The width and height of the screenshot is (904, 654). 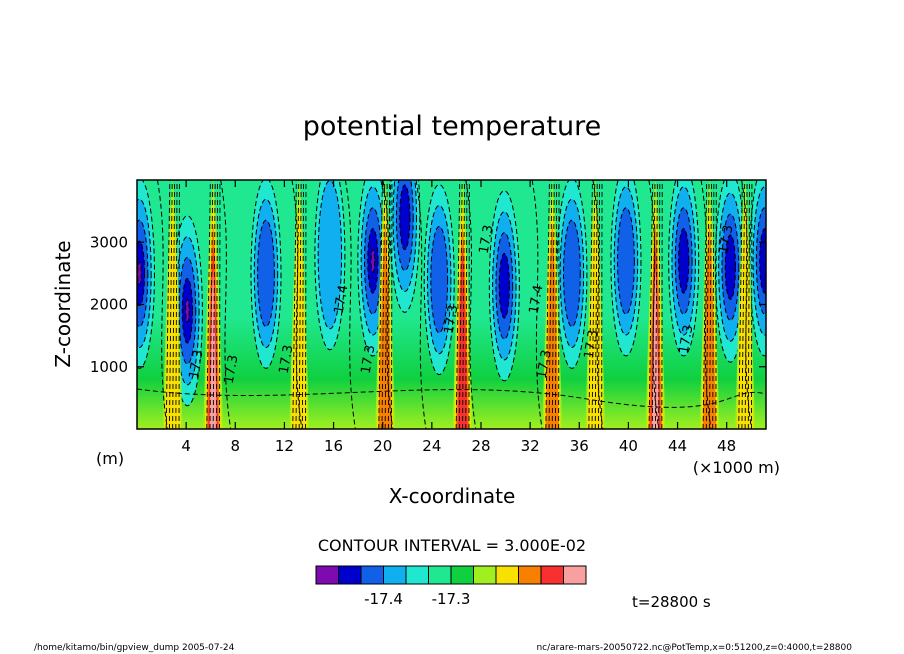 What do you see at coordinates (236, 446) in the screenshot?
I see `x-tick-label: 8` at bounding box center [236, 446].